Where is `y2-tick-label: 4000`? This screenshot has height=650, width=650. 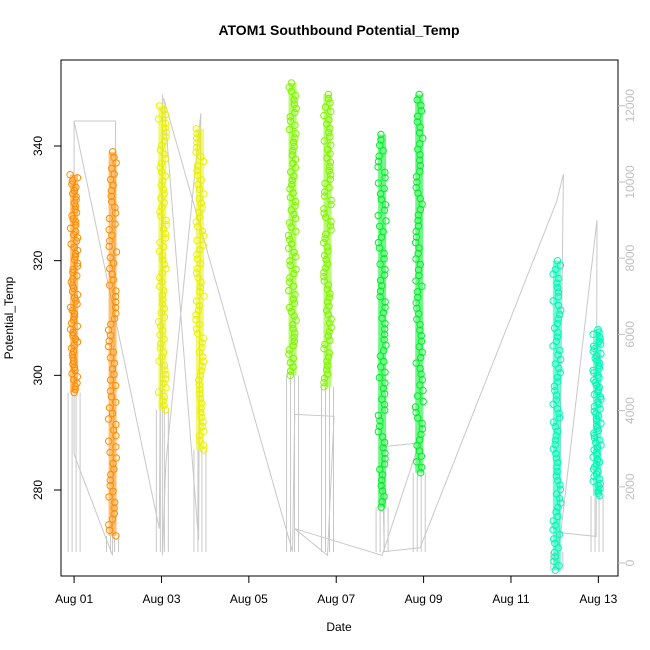
y2-tick-label: 4000 is located at coordinates (630, 410).